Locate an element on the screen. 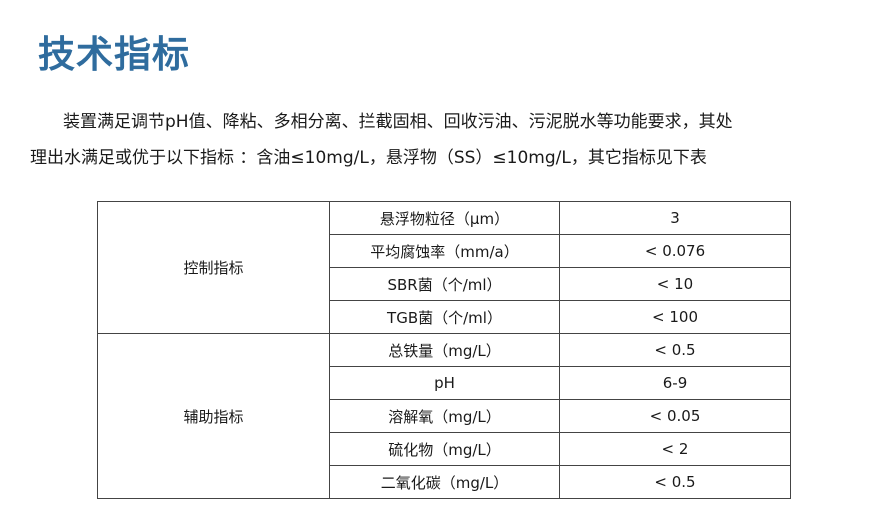 This screenshot has height=527, width=880. table-row: 溶解氧（mg/L） < 0.05 is located at coordinates (444, 416).